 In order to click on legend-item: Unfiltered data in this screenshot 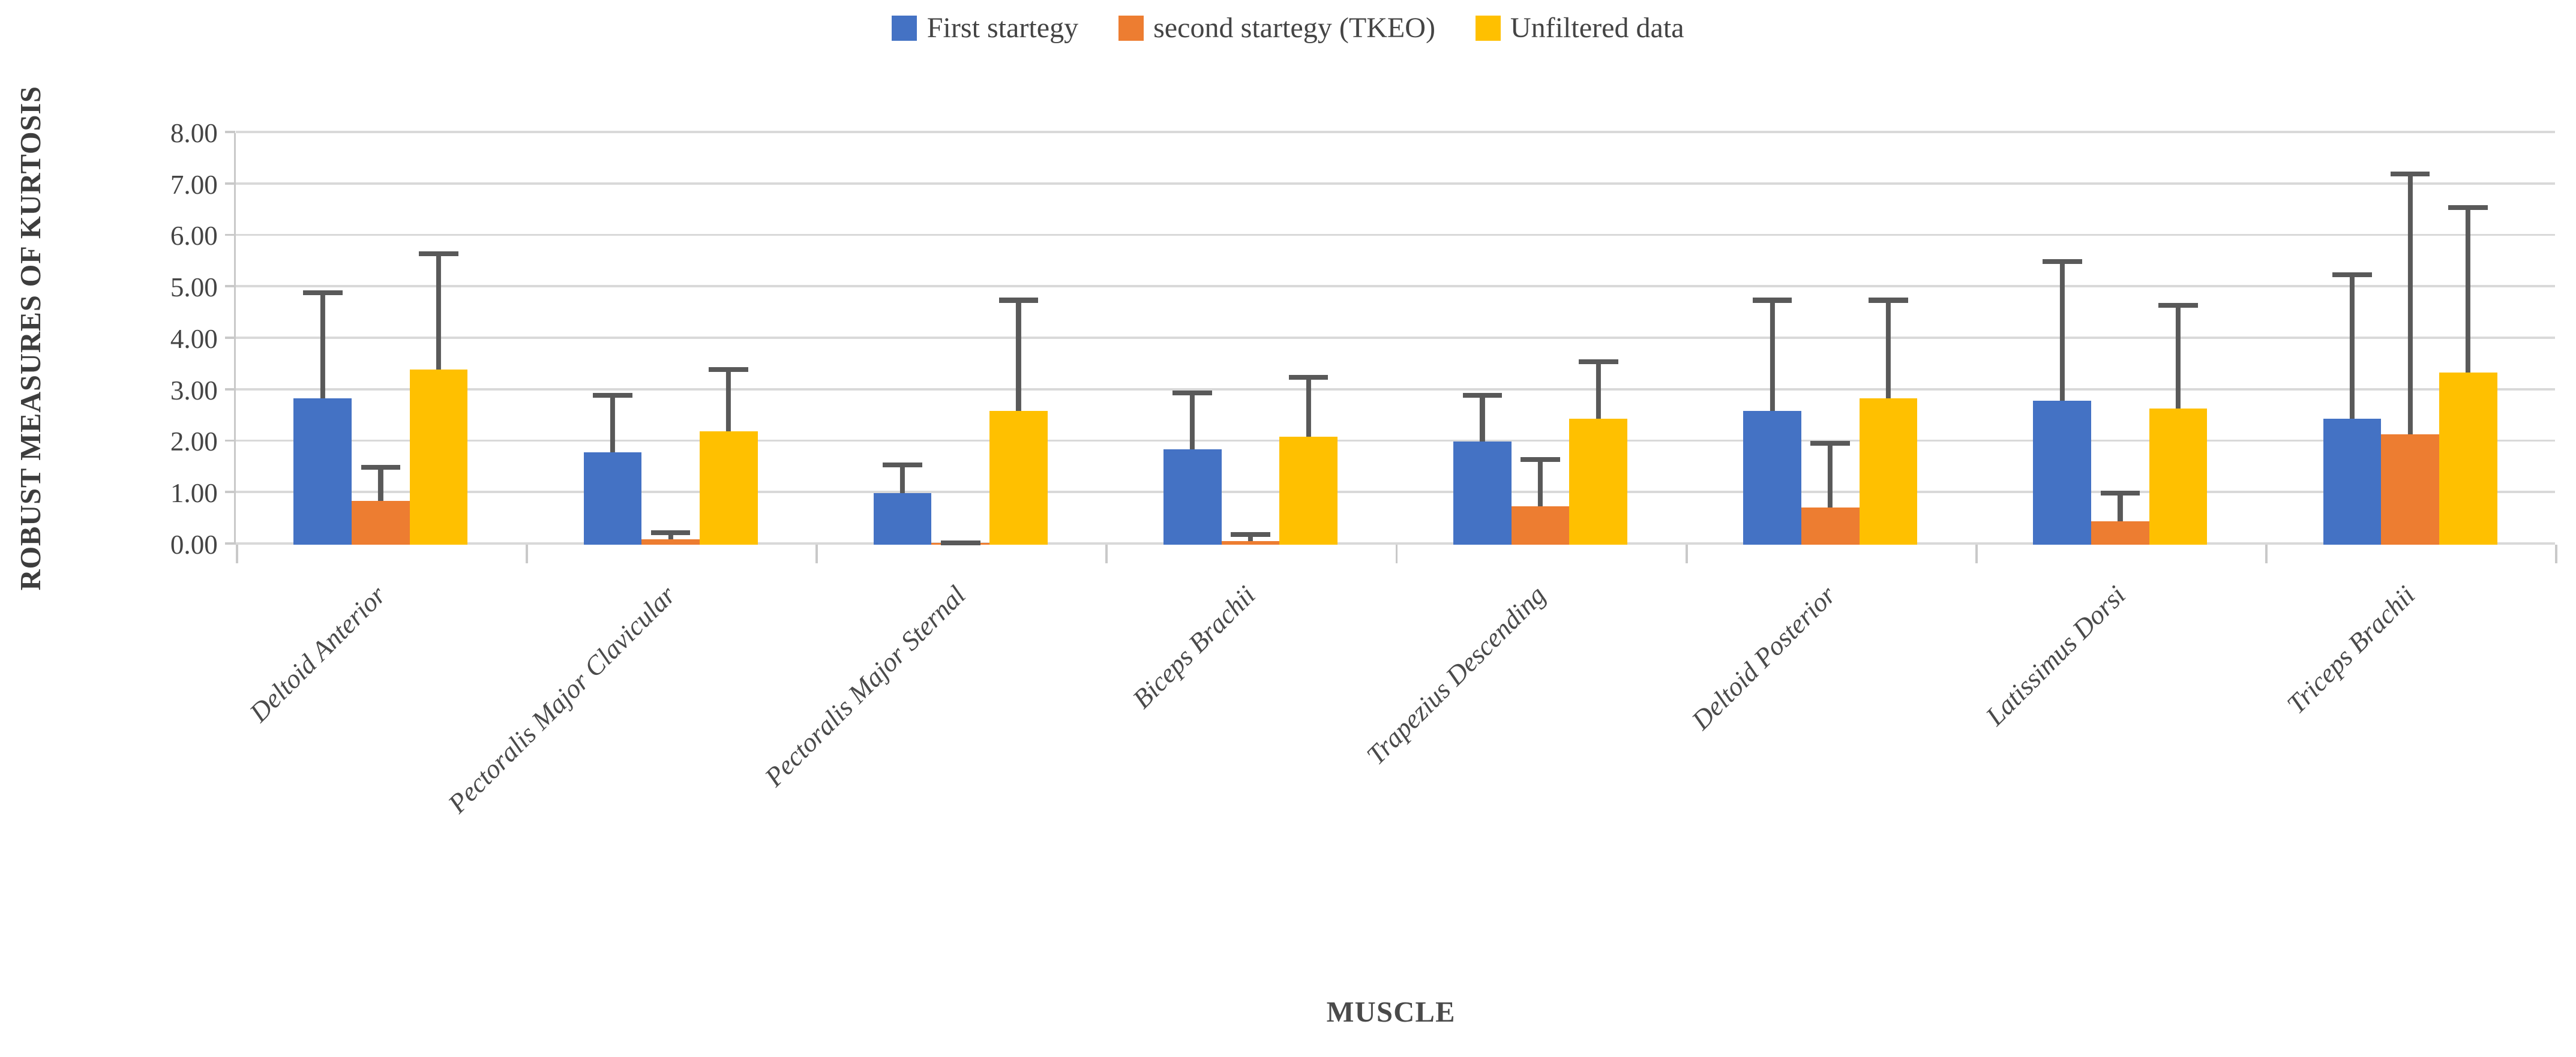, I will do `click(1579, 27)`.